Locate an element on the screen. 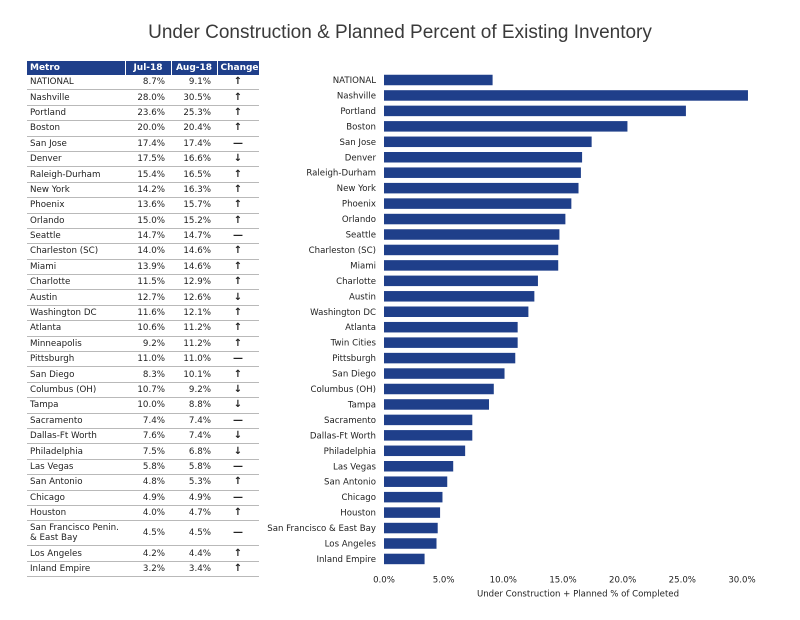 The image size is (800, 620). table-row: San Francisco Penin. & East Bay 4.5% 4.5% — is located at coordinates (143, 533).